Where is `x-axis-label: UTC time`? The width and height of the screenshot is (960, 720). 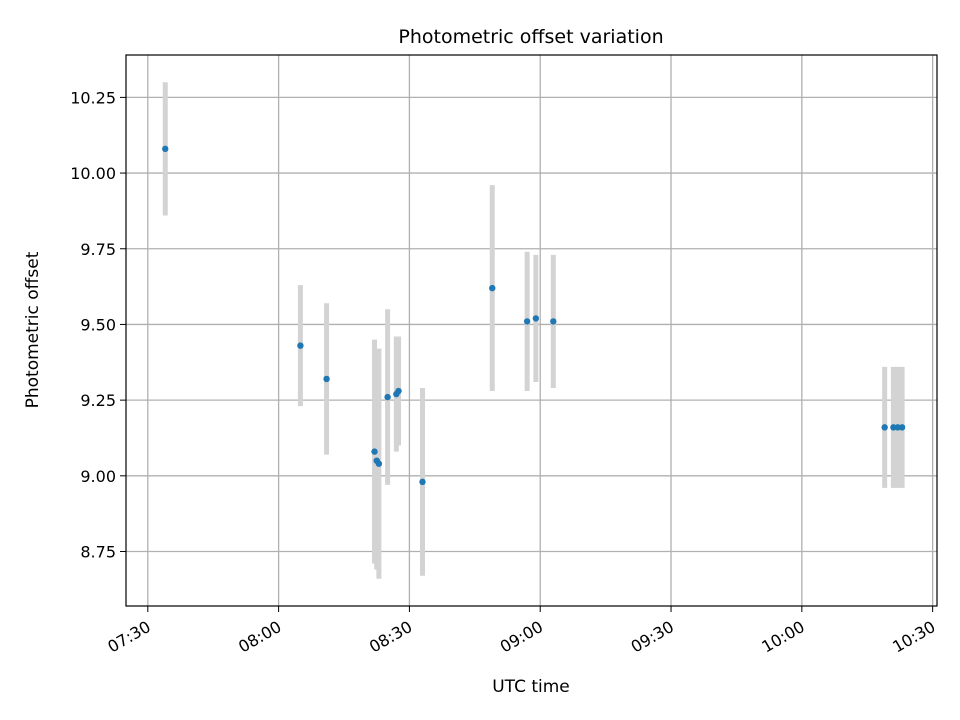
x-axis-label: UTC time is located at coordinates (531, 687).